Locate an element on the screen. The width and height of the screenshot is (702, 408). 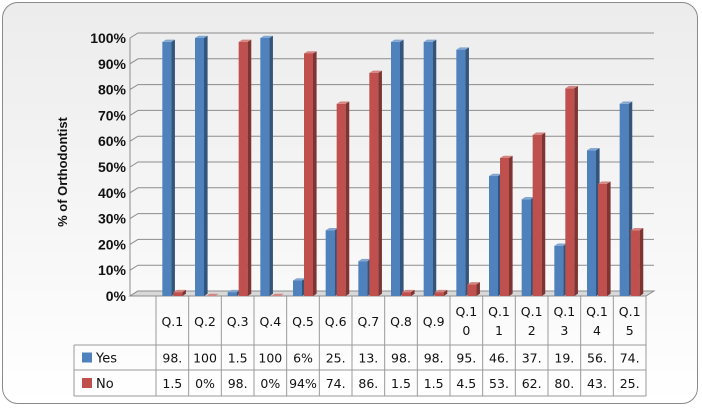
data-label-no: 94% is located at coordinates (303, 383).